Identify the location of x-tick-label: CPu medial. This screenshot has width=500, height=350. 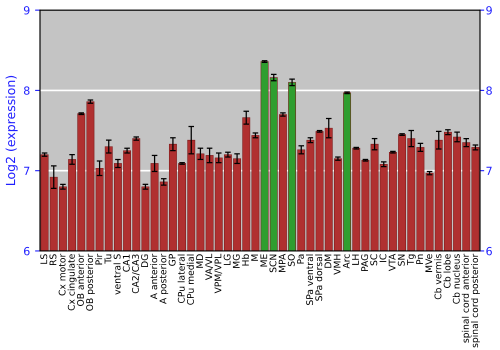
(190, 279).